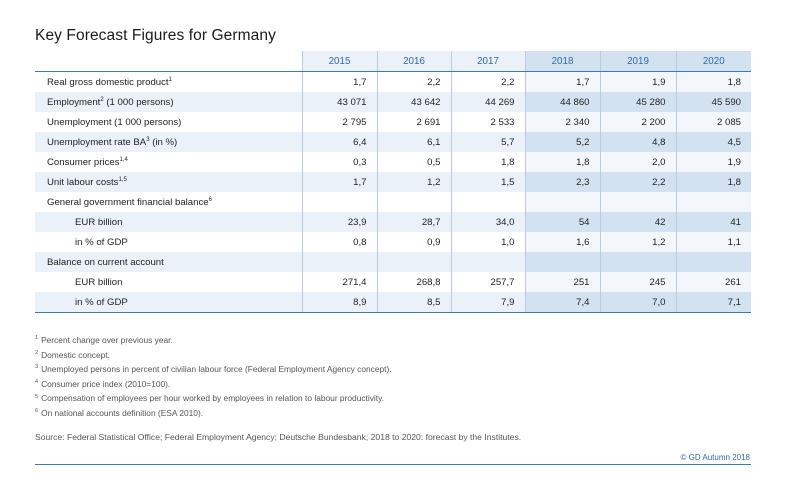  Describe the element at coordinates (393, 302) in the screenshot. I see `table-row: in % of GDP 8,9 8,5 7,9 7,4 7,0 7,1` at that location.